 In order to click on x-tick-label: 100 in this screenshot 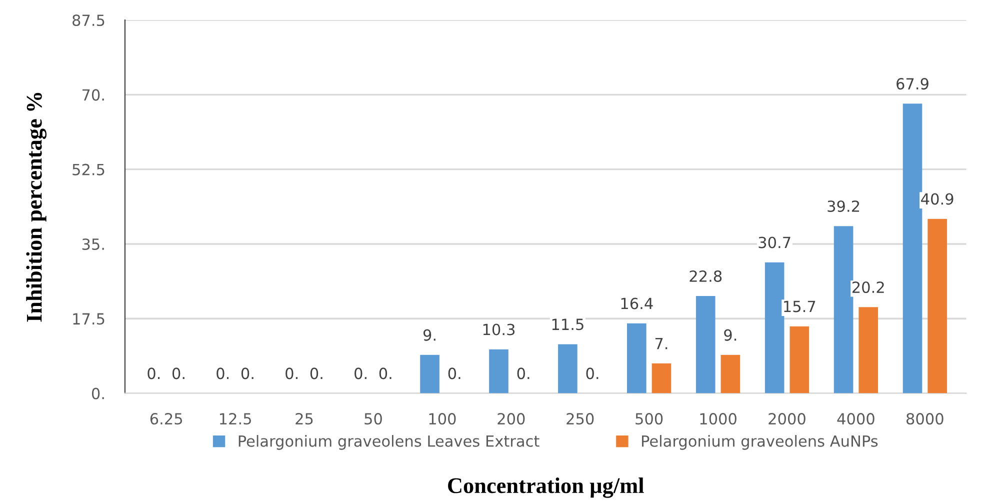, I will do `click(442, 419)`.